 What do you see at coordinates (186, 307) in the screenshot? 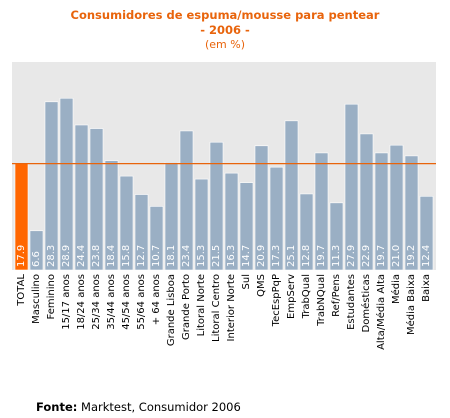
I see `category-label-11: Grande Porto` at bounding box center [186, 307].